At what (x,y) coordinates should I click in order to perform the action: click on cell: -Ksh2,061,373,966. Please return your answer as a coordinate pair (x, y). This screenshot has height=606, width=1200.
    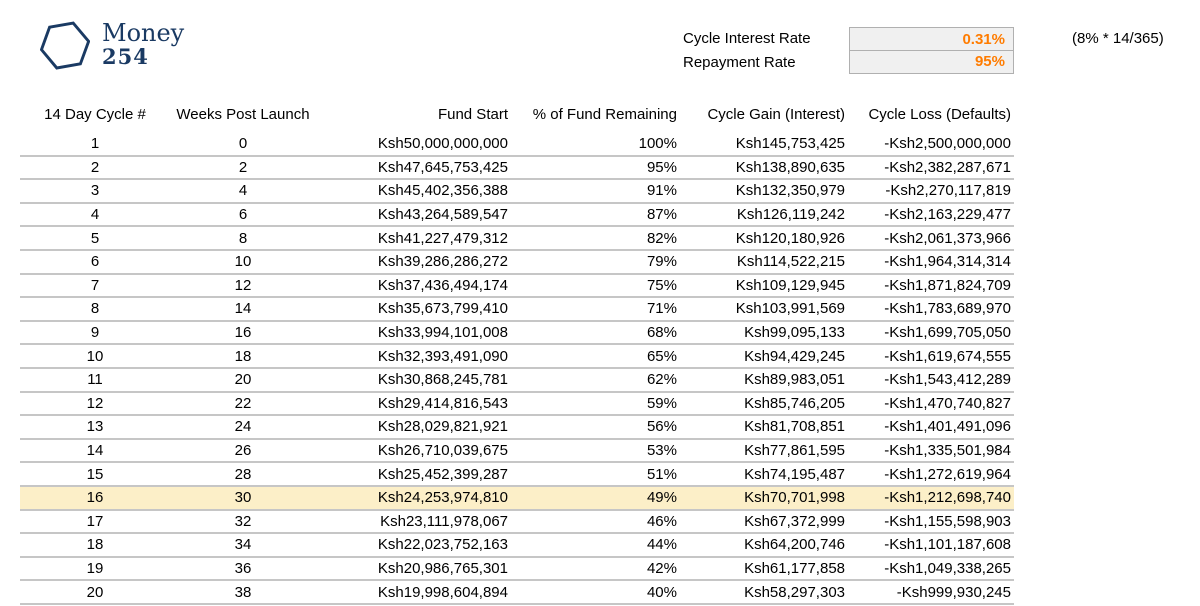
    Looking at the image, I should click on (947, 238).